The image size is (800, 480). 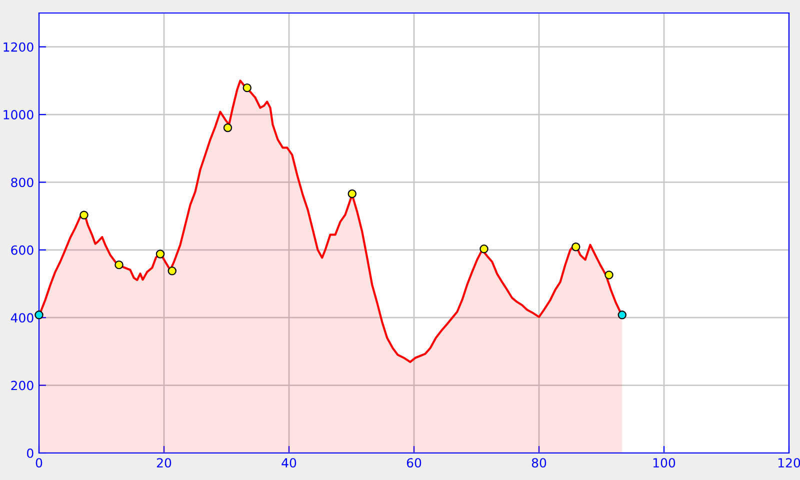 I want to click on y-tick-label: 600, so click(x=22, y=250).